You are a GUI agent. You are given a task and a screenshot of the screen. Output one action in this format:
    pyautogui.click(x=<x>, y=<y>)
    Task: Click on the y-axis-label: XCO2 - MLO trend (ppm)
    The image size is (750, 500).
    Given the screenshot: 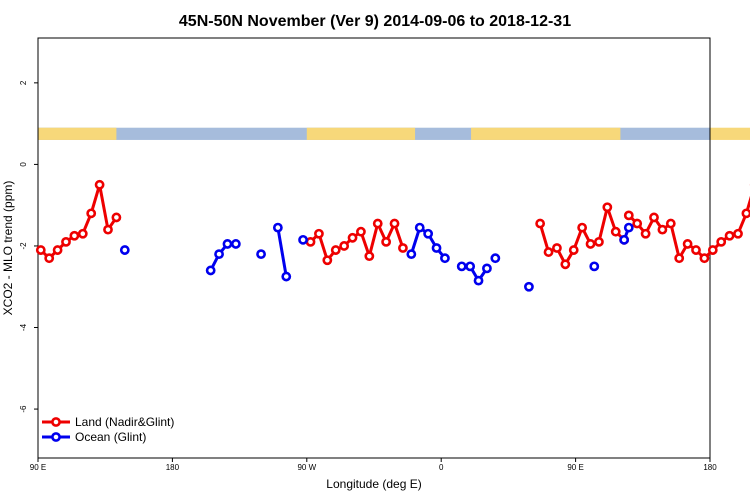 What is the action you would take?
    pyautogui.click(x=8, y=248)
    